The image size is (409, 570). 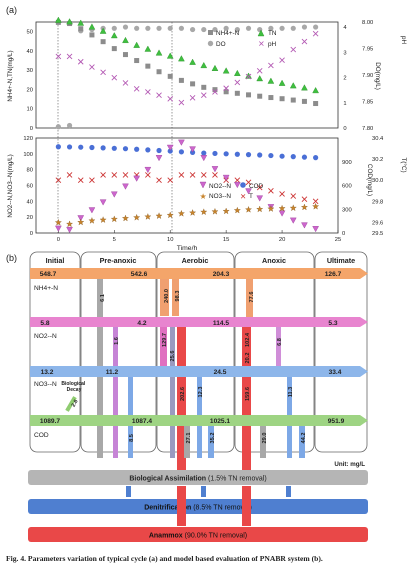 I want to click on top-left-tick-3: 30, so click(x=30, y=71).